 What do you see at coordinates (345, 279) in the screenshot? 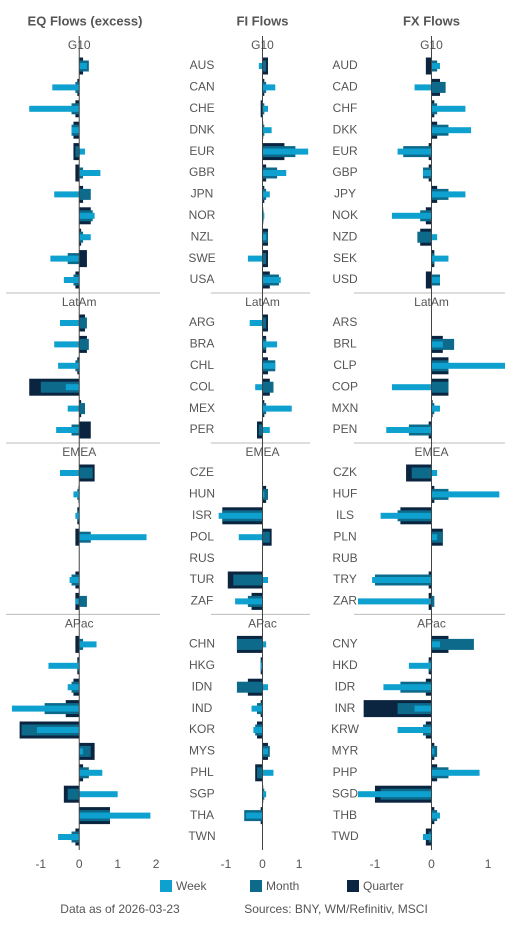
I see `category-label: USD` at bounding box center [345, 279].